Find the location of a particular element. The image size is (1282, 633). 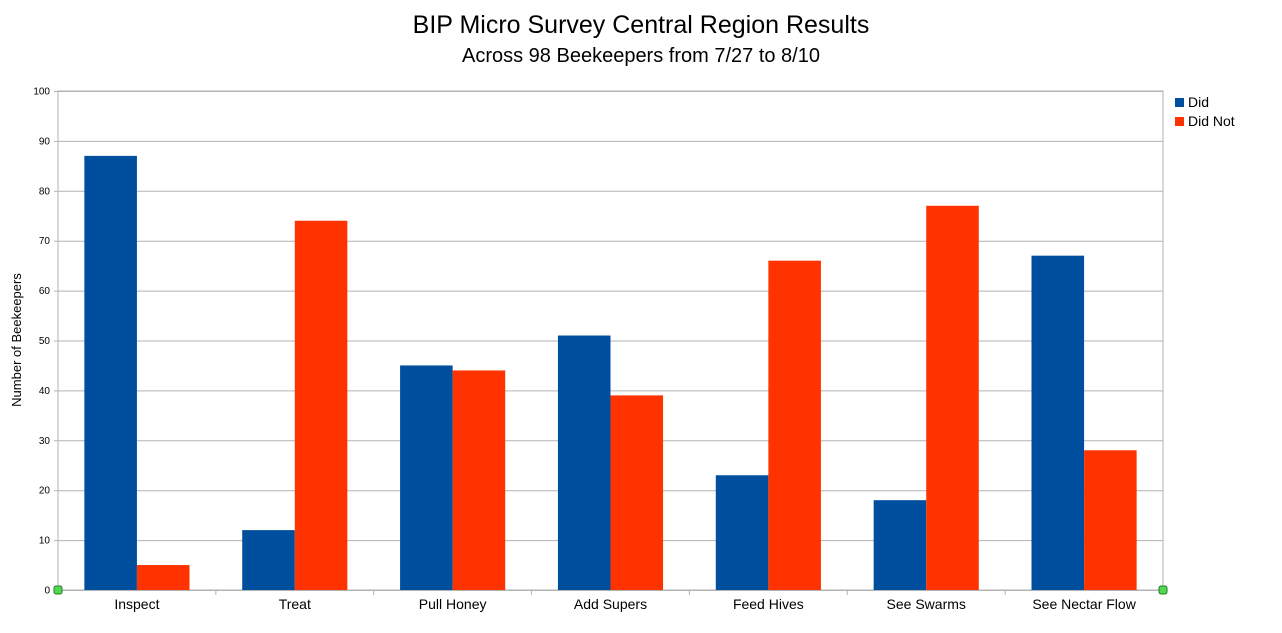

y-tick-label: 80 is located at coordinates (45, 191).